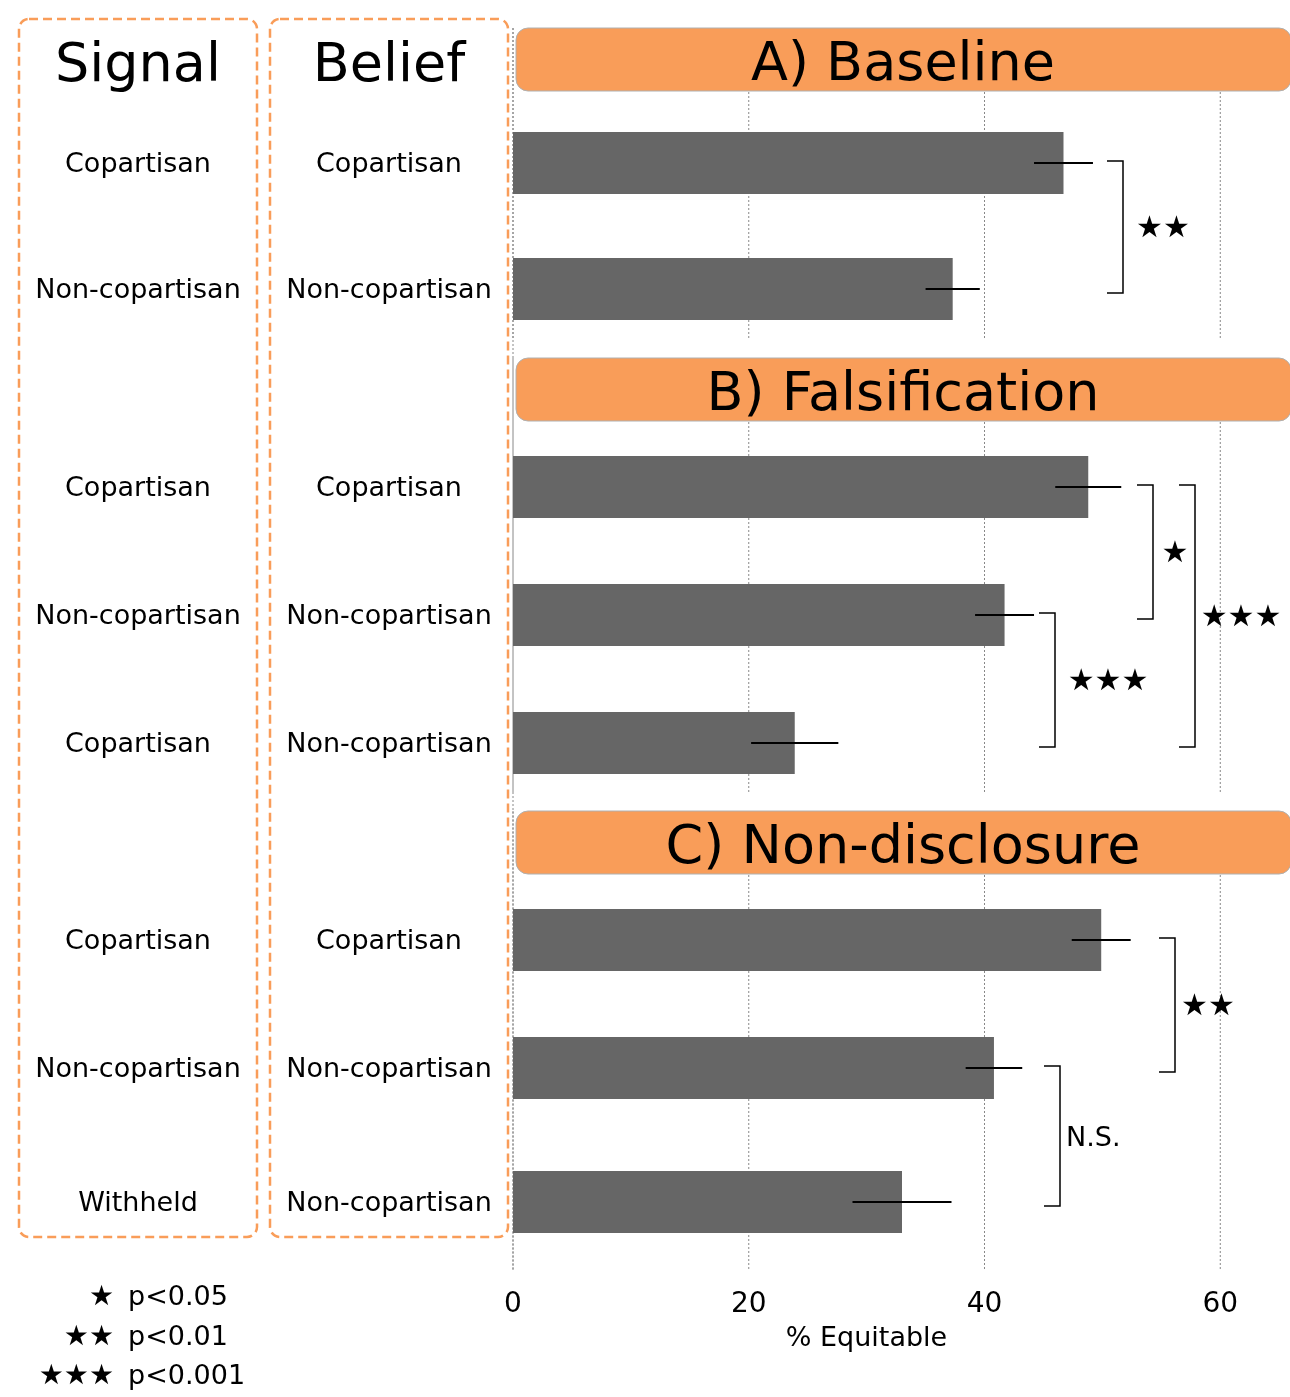 Image resolution: width=1290 pixels, height=1397 pixels. Describe the element at coordinates (1175, 551) in the screenshot. I see `annotation: ★` at that location.